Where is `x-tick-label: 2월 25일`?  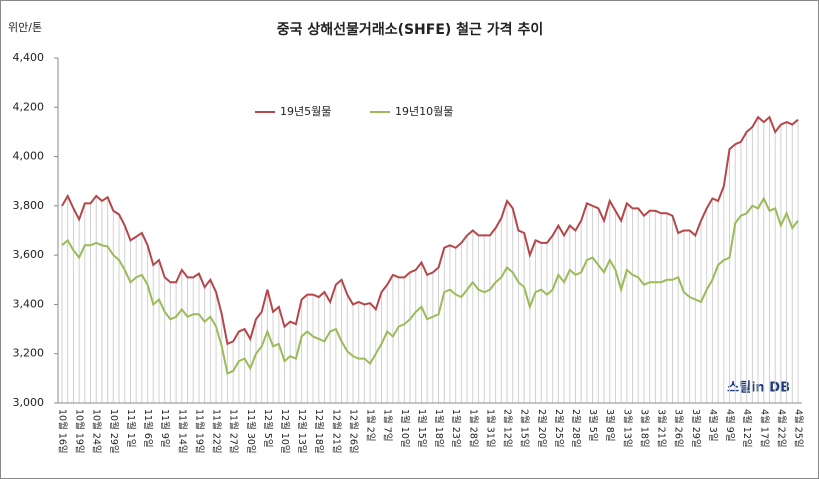
x-tick-label: 2월 25일 is located at coordinates (559, 428).